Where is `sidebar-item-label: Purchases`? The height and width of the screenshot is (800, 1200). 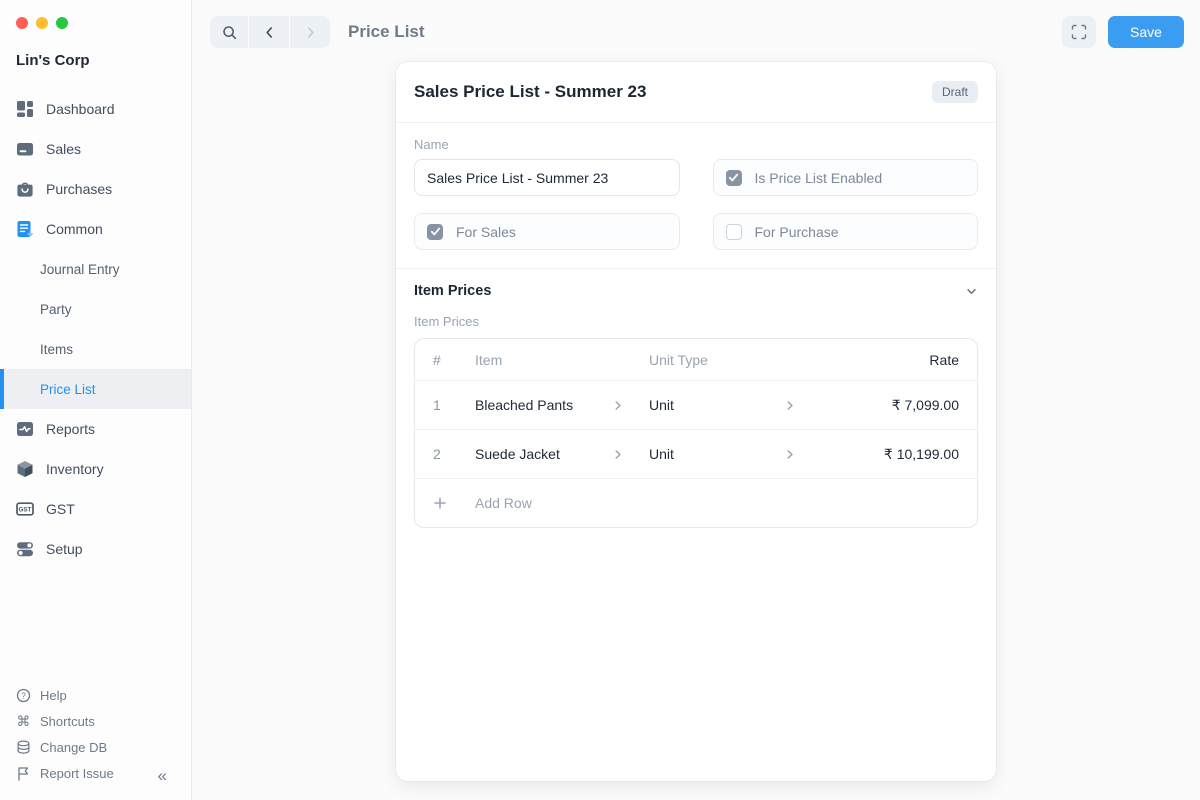 sidebar-item-label: Purchases is located at coordinates (79, 189).